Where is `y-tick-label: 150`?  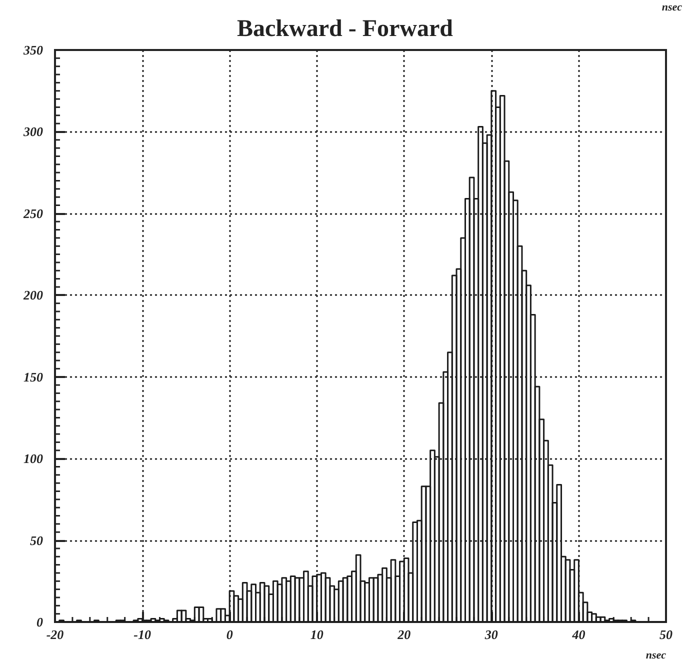
y-tick-label: 150 is located at coordinates (34, 376).